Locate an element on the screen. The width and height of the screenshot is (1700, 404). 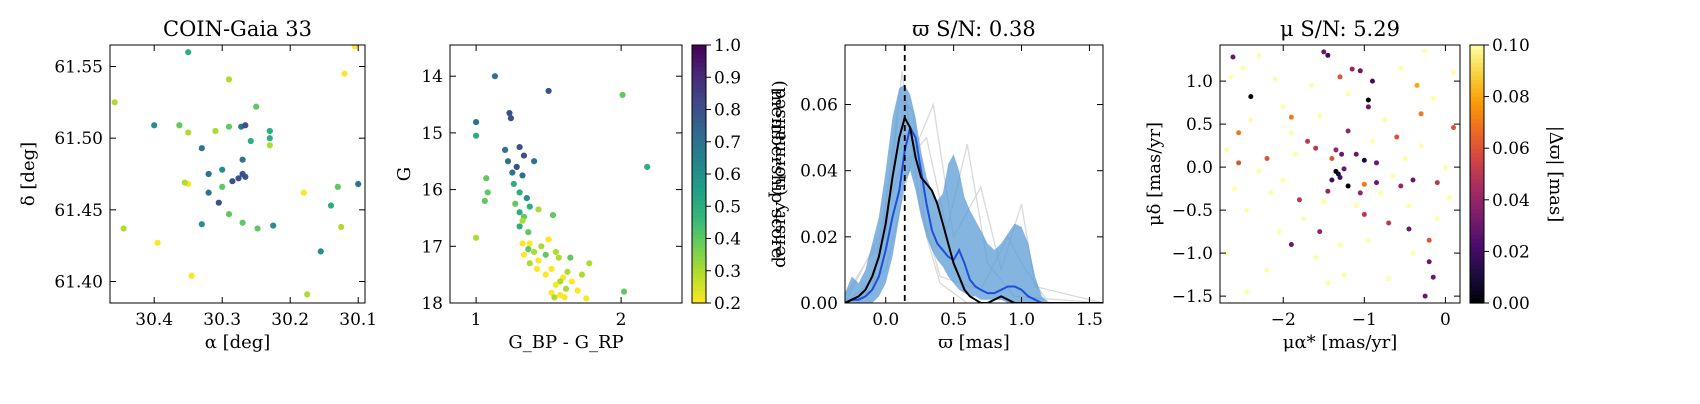
pm-colorbar-tick-label: 0.02 is located at coordinates (1511, 252).